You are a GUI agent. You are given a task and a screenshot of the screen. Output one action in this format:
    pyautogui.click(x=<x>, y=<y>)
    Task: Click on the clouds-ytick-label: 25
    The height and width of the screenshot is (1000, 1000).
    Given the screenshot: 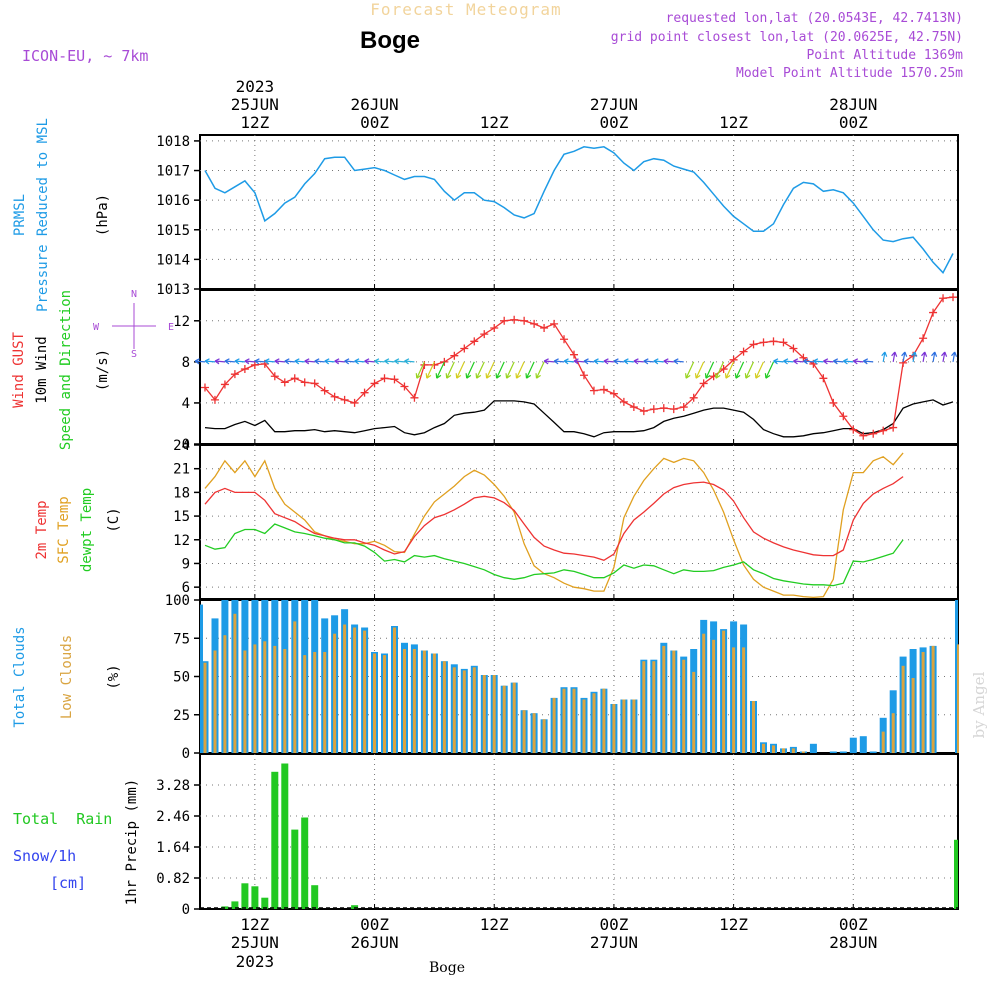 What is the action you would take?
    pyautogui.click(x=181, y=716)
    